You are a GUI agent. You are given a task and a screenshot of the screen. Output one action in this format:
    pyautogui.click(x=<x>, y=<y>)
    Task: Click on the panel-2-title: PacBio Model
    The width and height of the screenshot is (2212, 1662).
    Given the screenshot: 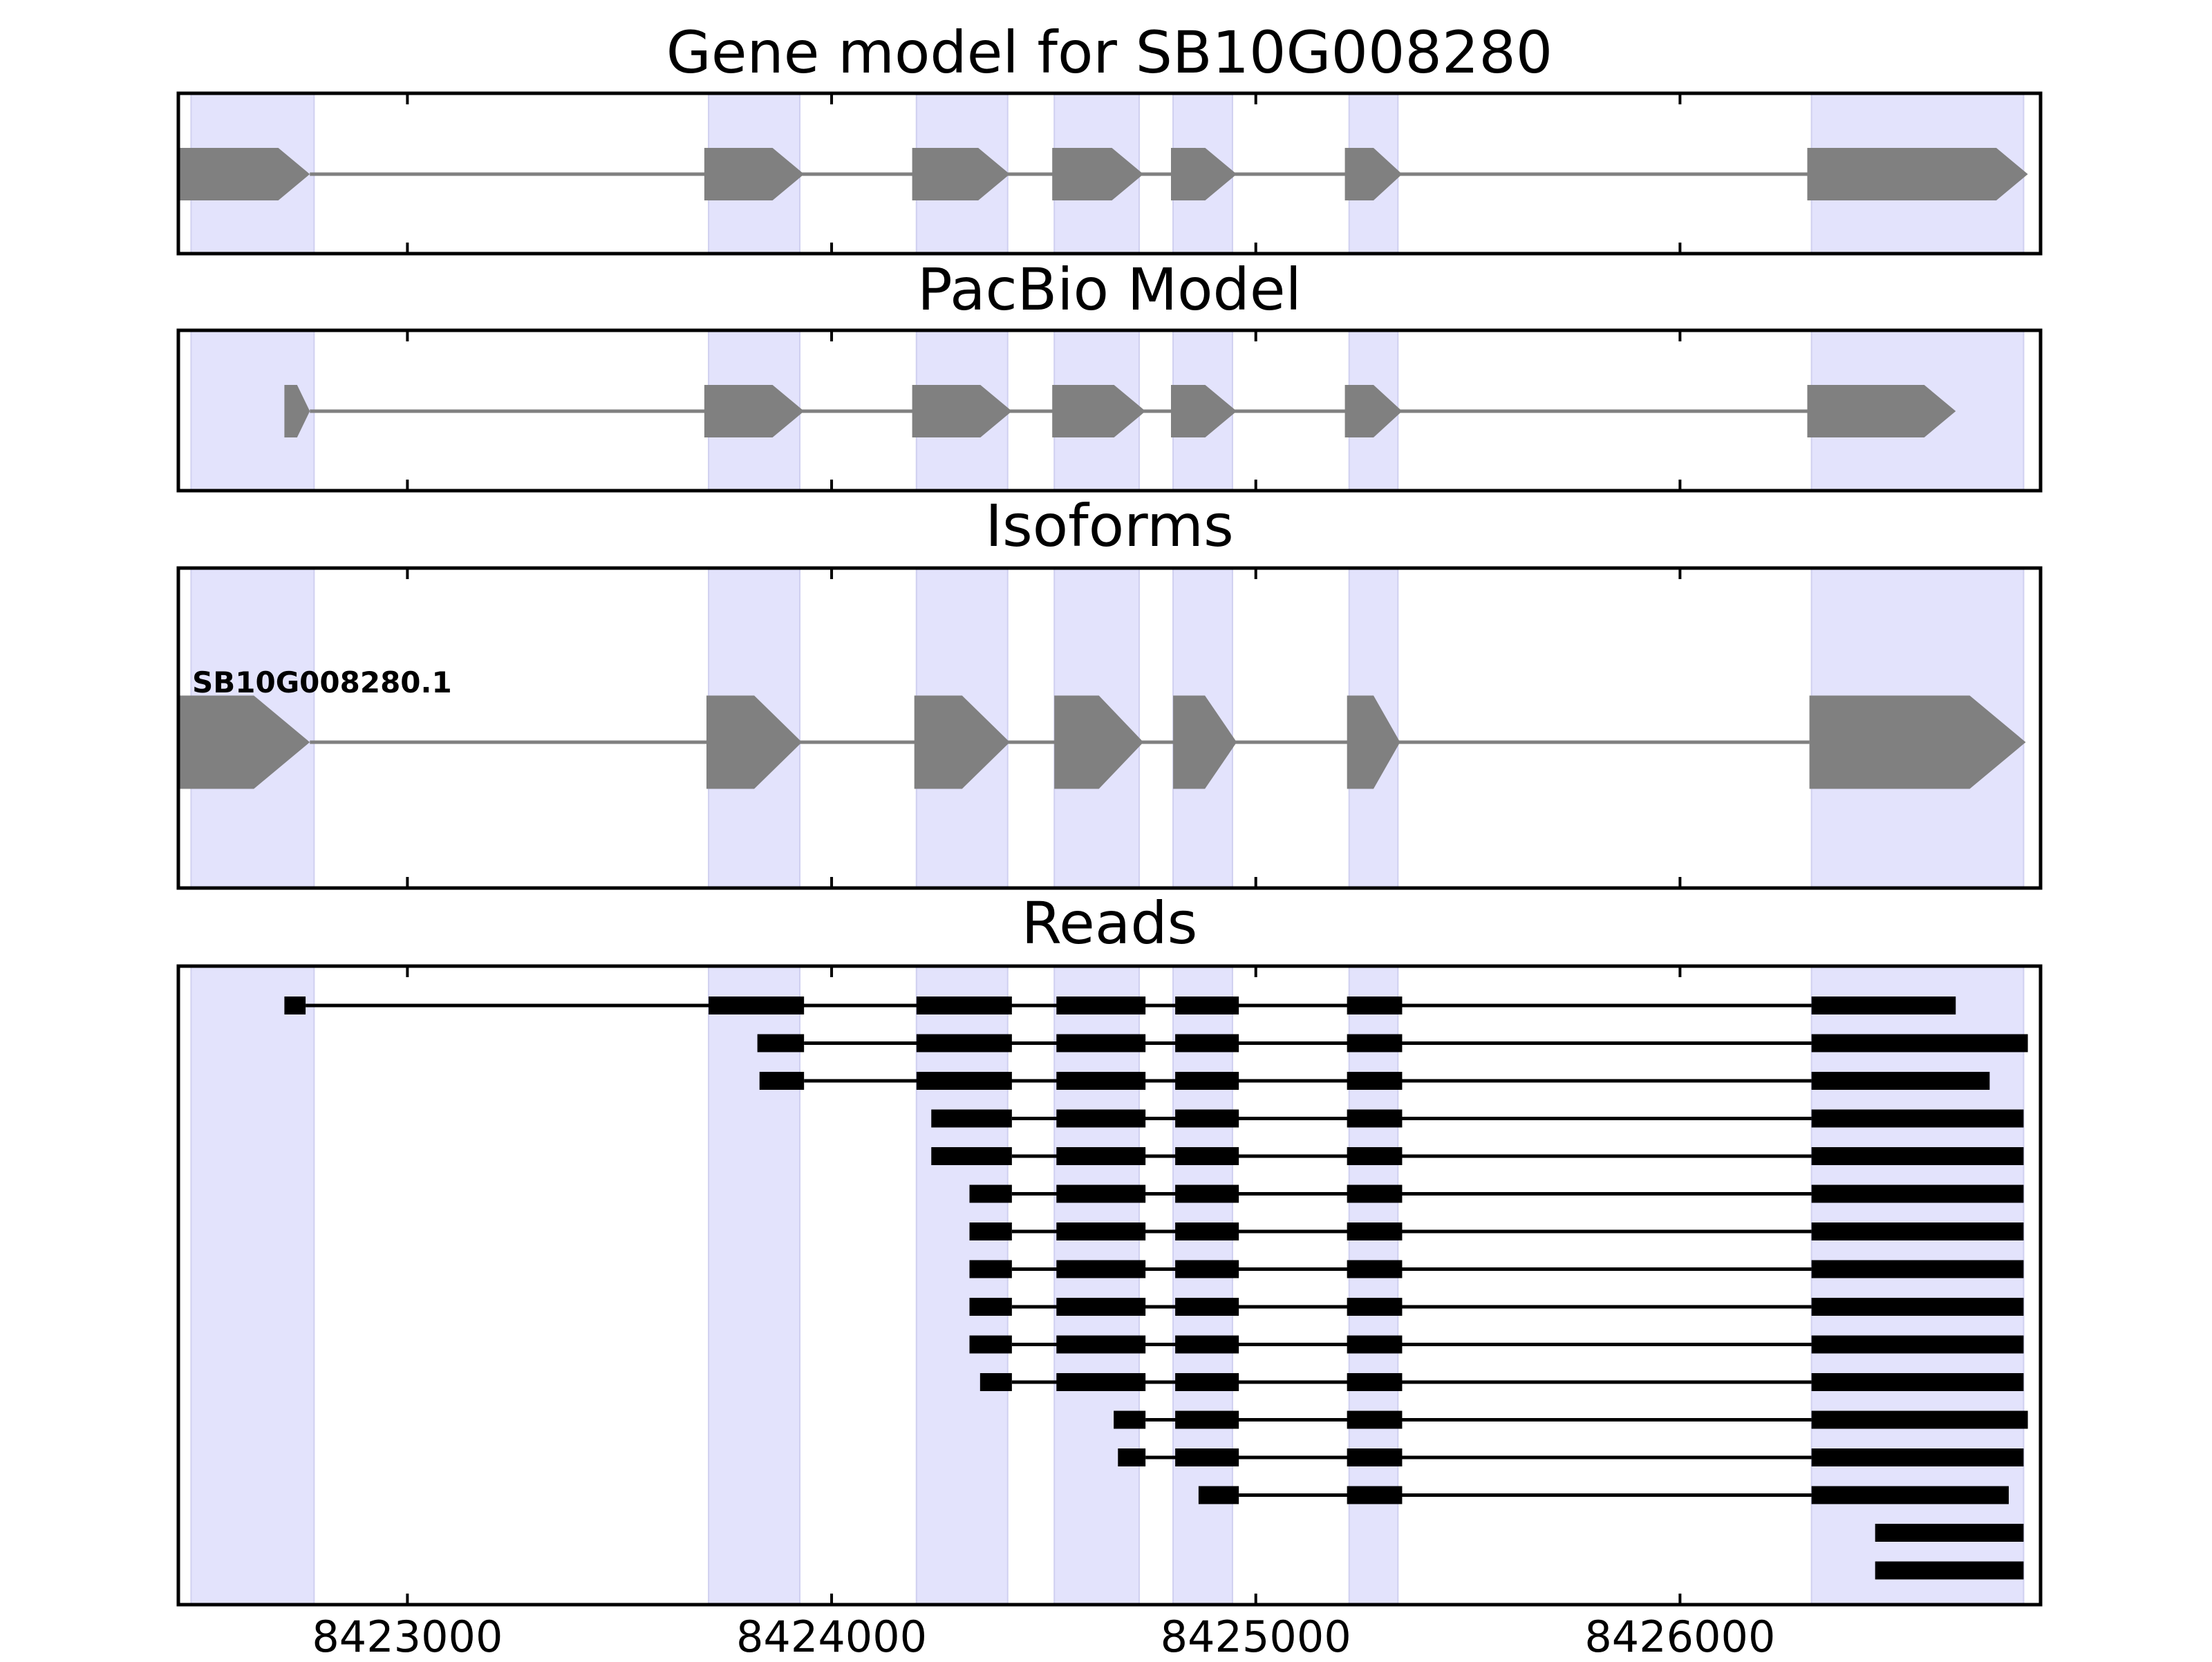 What is the action you would take?
    pyautogui.click(x=1110, y=289)
    